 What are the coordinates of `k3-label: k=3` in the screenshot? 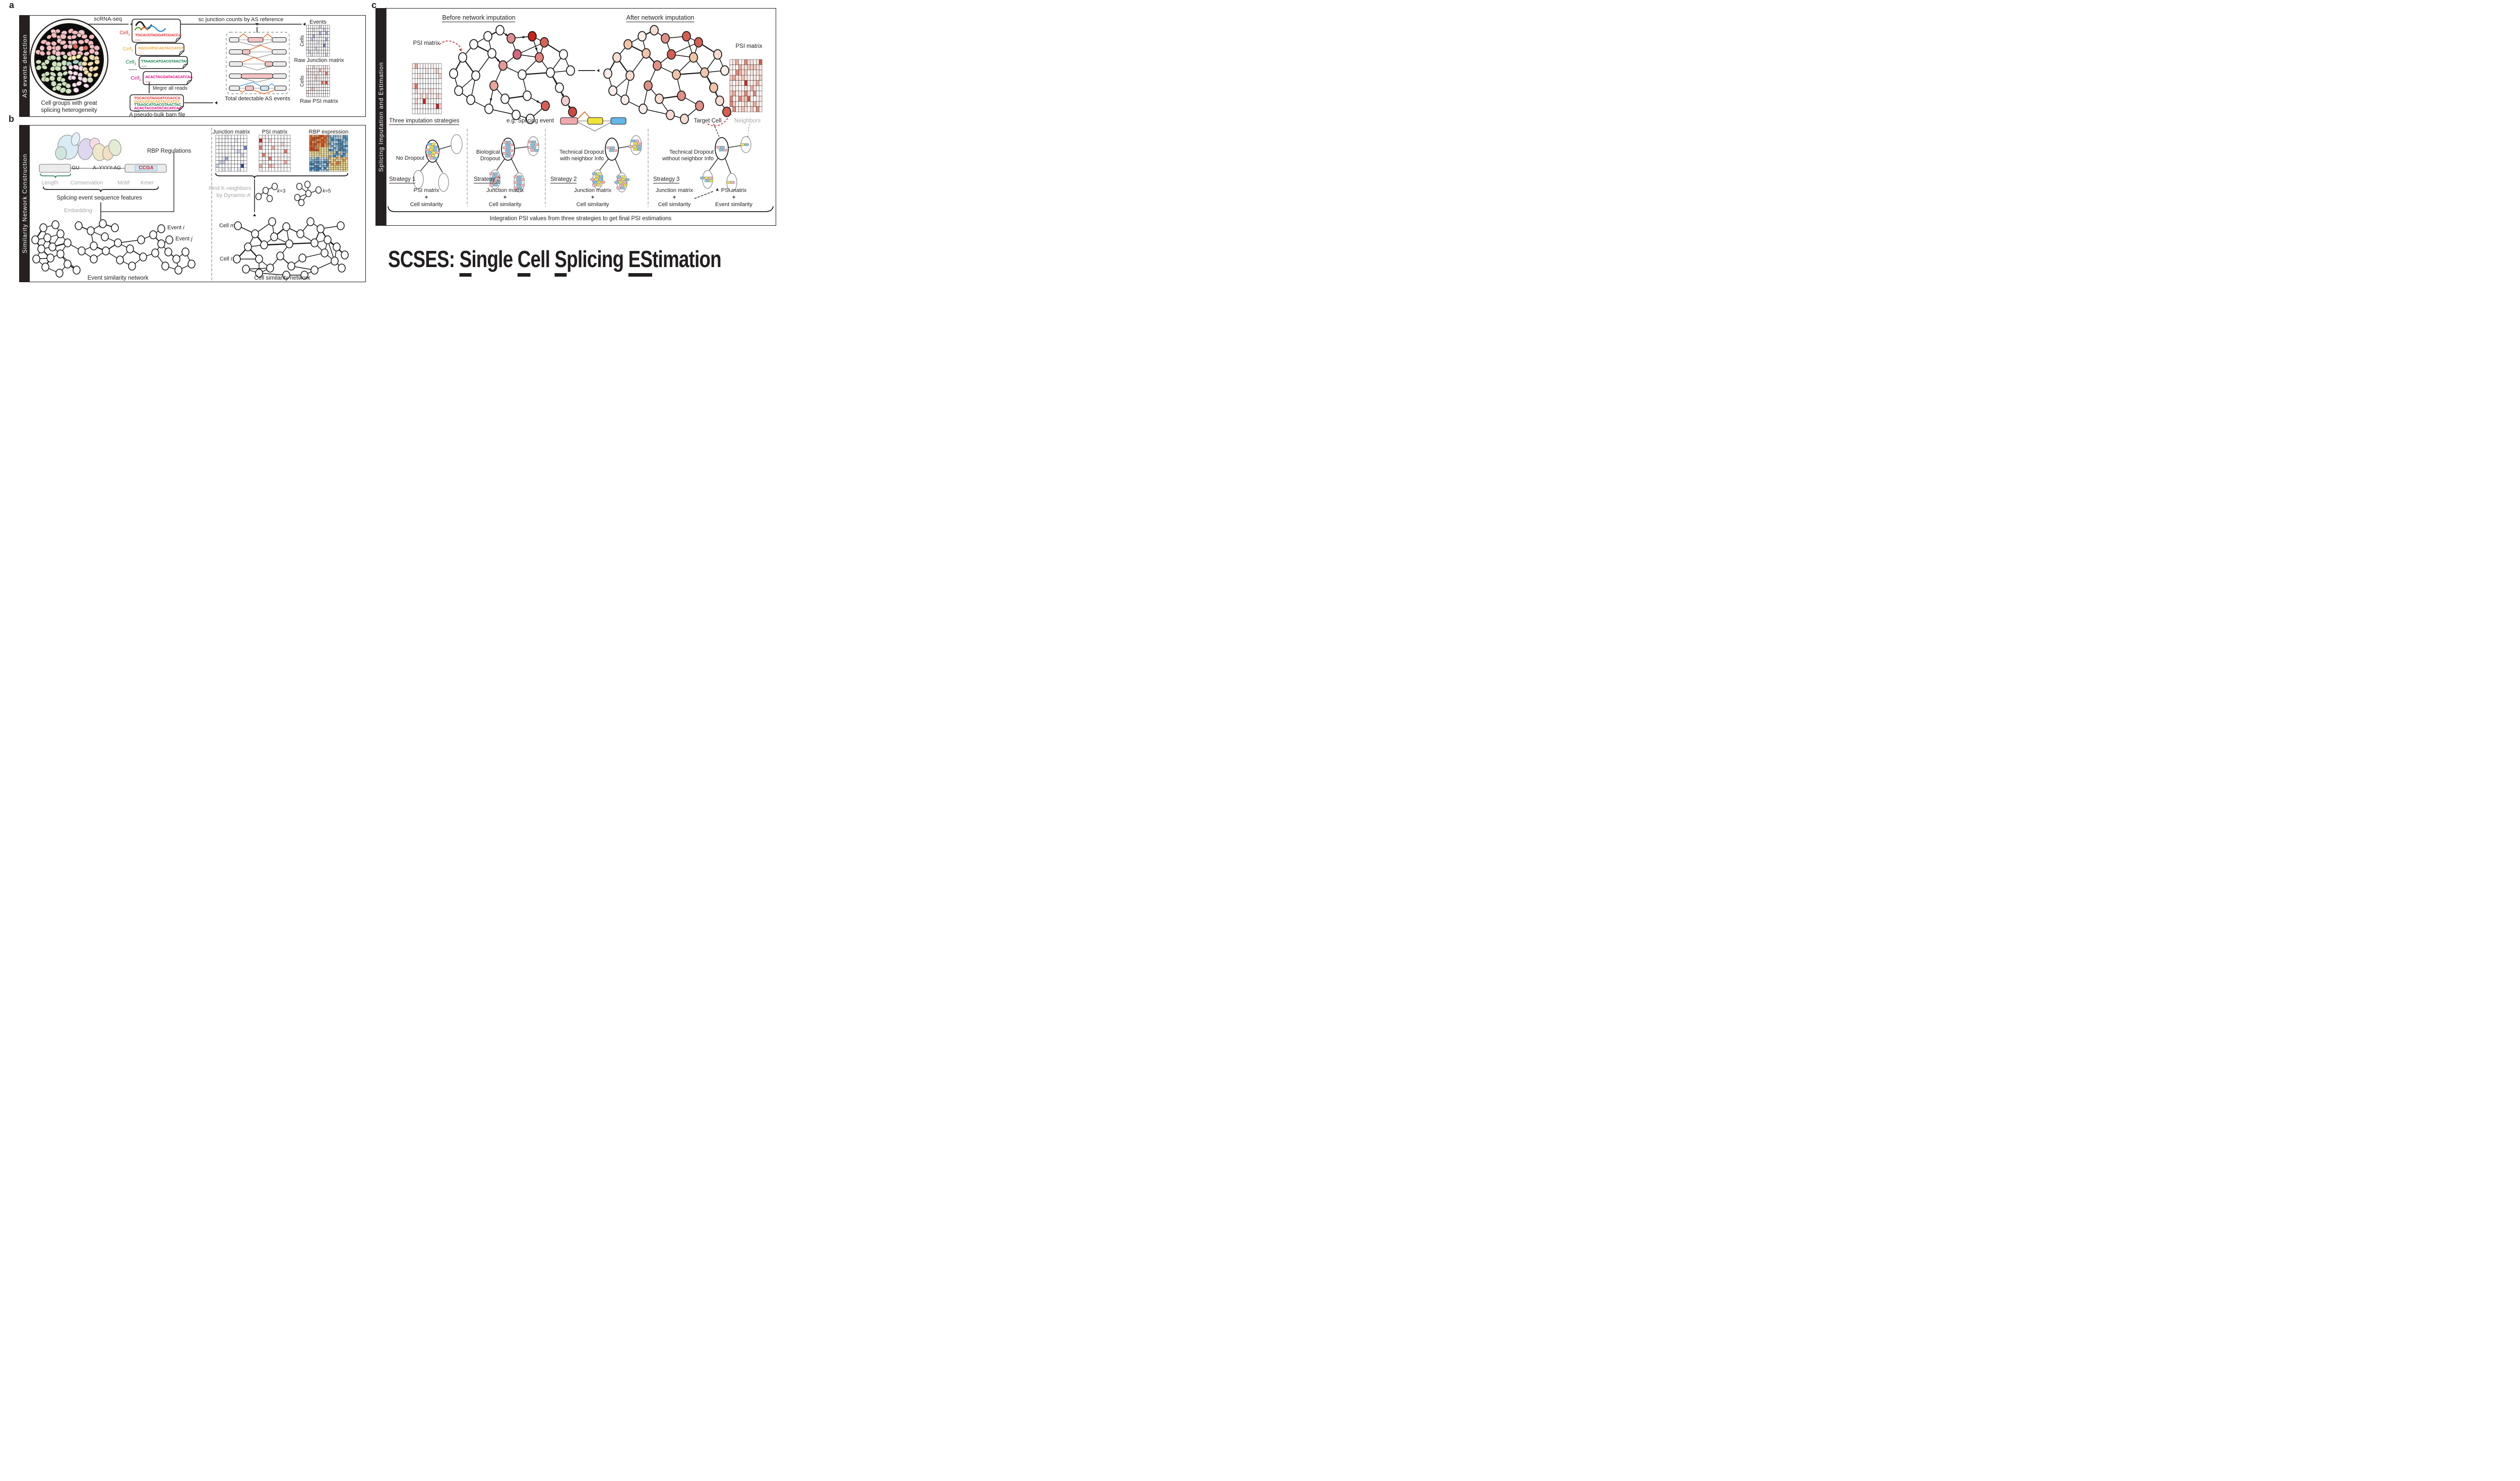 It's located at (281, 191).